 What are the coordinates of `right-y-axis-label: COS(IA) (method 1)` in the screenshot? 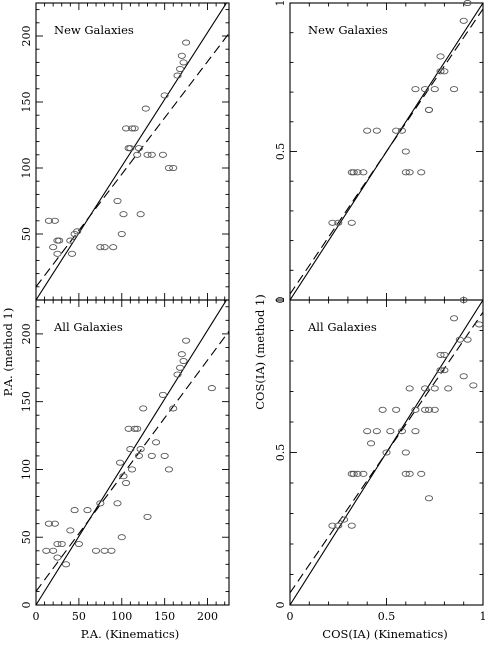 It's located at (260, 352).